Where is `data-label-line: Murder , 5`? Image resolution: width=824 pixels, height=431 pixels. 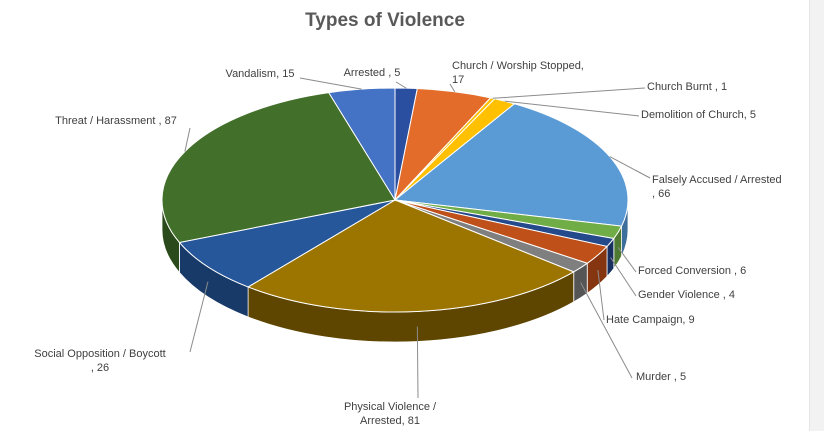 data-label-line: Murder , 5 is located at coordinates (661, 377).